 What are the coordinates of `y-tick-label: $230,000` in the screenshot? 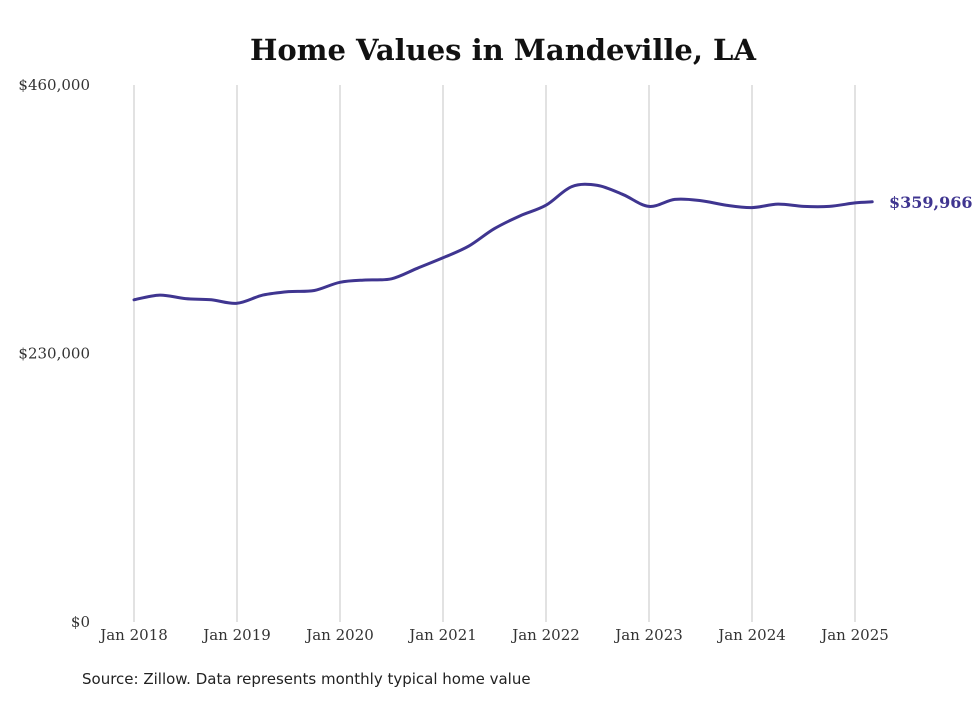 It's located at (54, 354).